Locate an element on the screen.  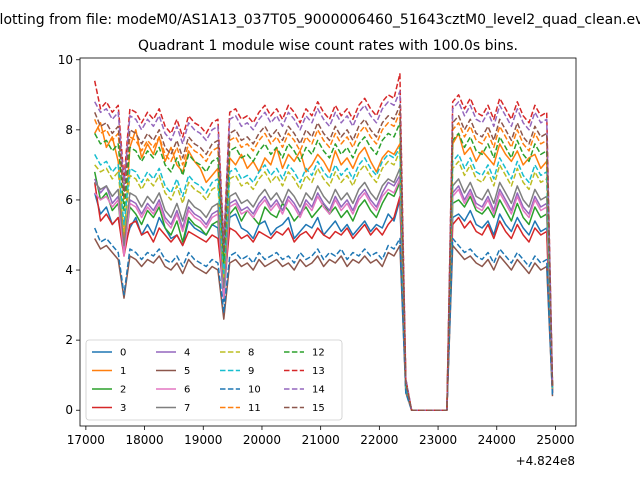
legend-label-6: 6 is located at coordinates (187, 390).